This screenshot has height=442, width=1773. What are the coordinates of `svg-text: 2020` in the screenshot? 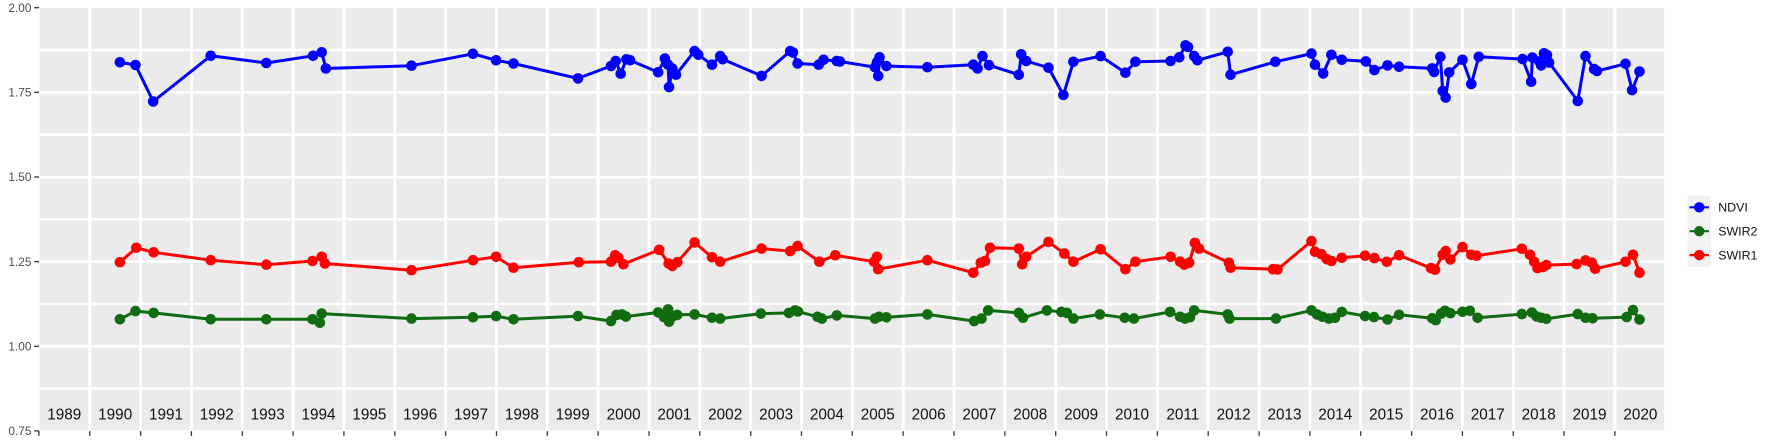 It's located at (1640, 415).